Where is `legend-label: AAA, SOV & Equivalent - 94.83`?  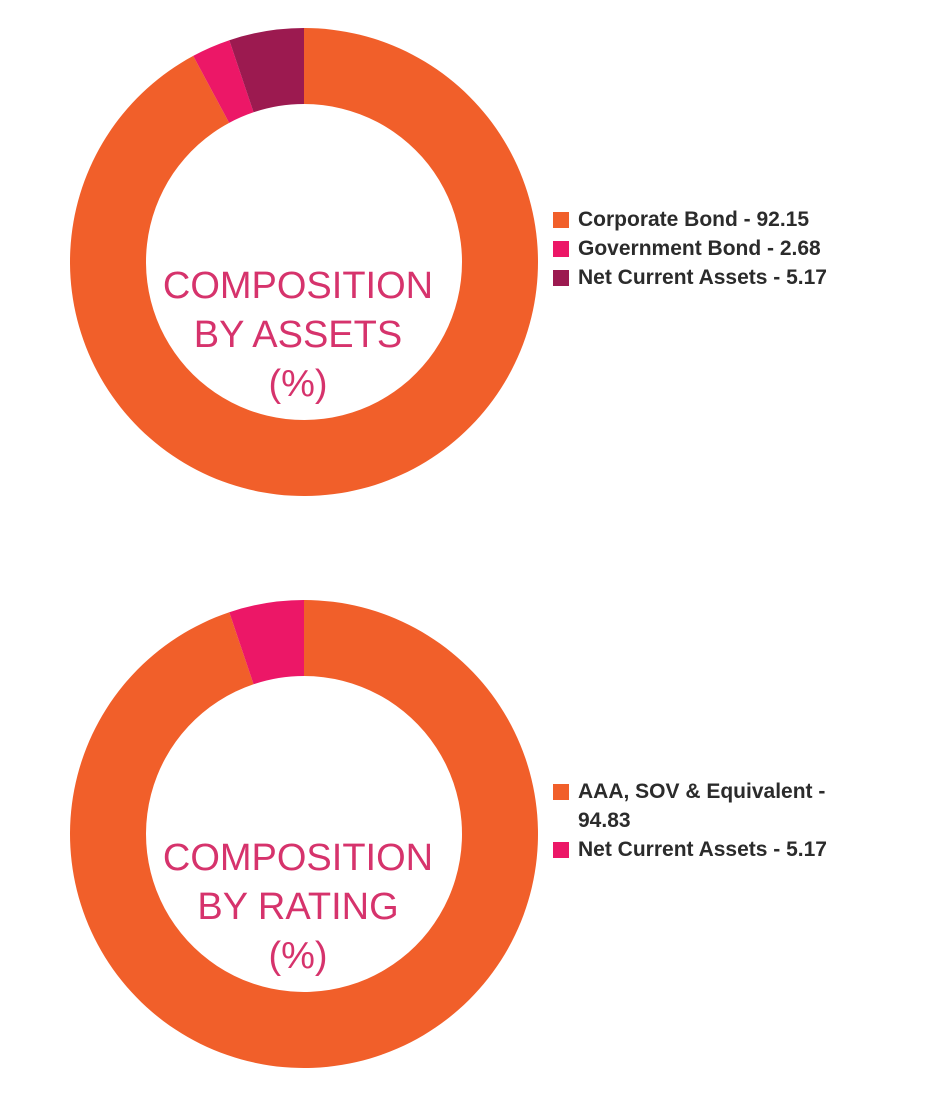
legend-label: AAA, SOV & Equivalent - 94.83 is located at coordinates (702, 806).